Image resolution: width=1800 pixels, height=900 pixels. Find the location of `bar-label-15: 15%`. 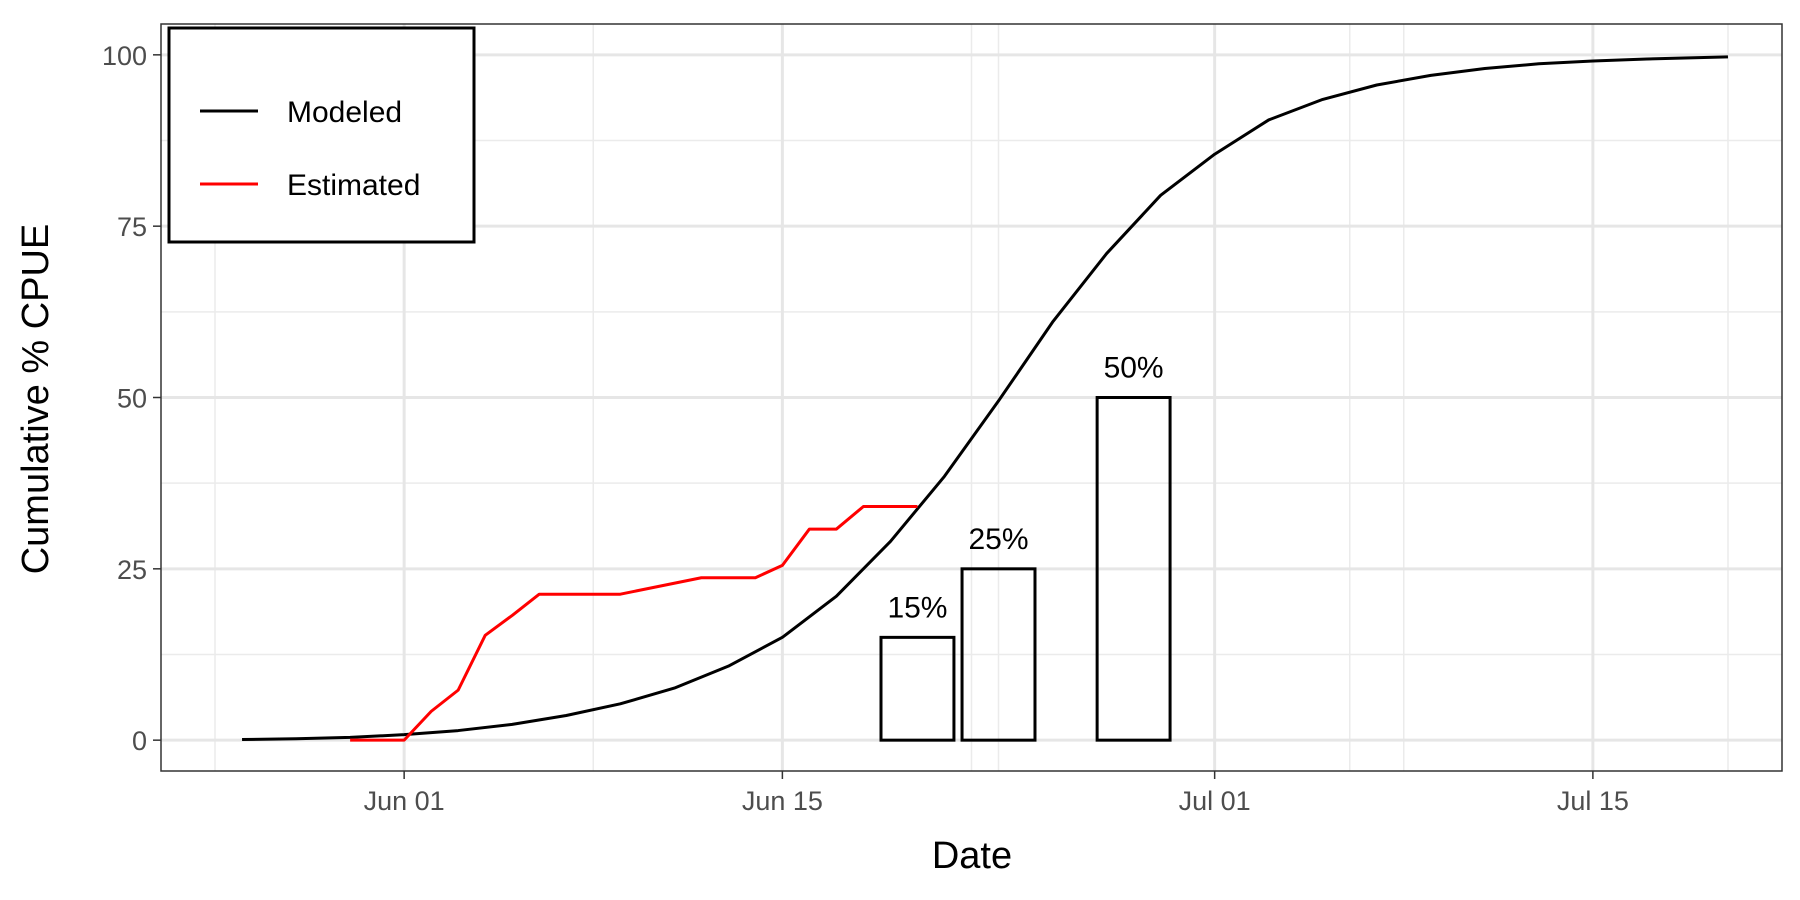

bar-label-15: 15% is located at coordinates (917, 607).